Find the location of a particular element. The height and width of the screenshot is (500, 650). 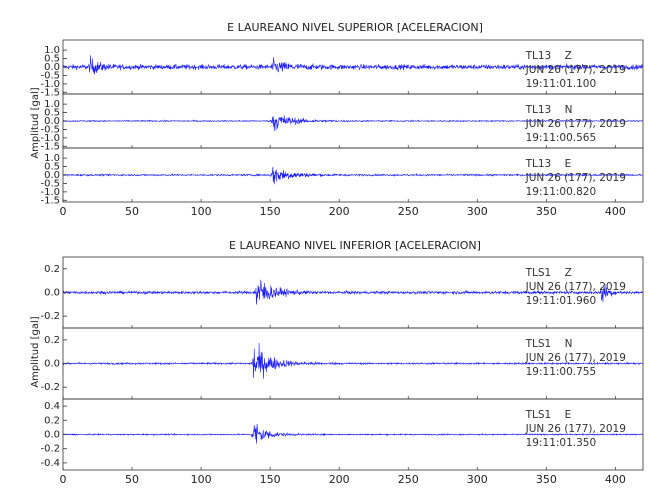

x-tick-label-0-3: 150 is located at coordinates (270, 211).